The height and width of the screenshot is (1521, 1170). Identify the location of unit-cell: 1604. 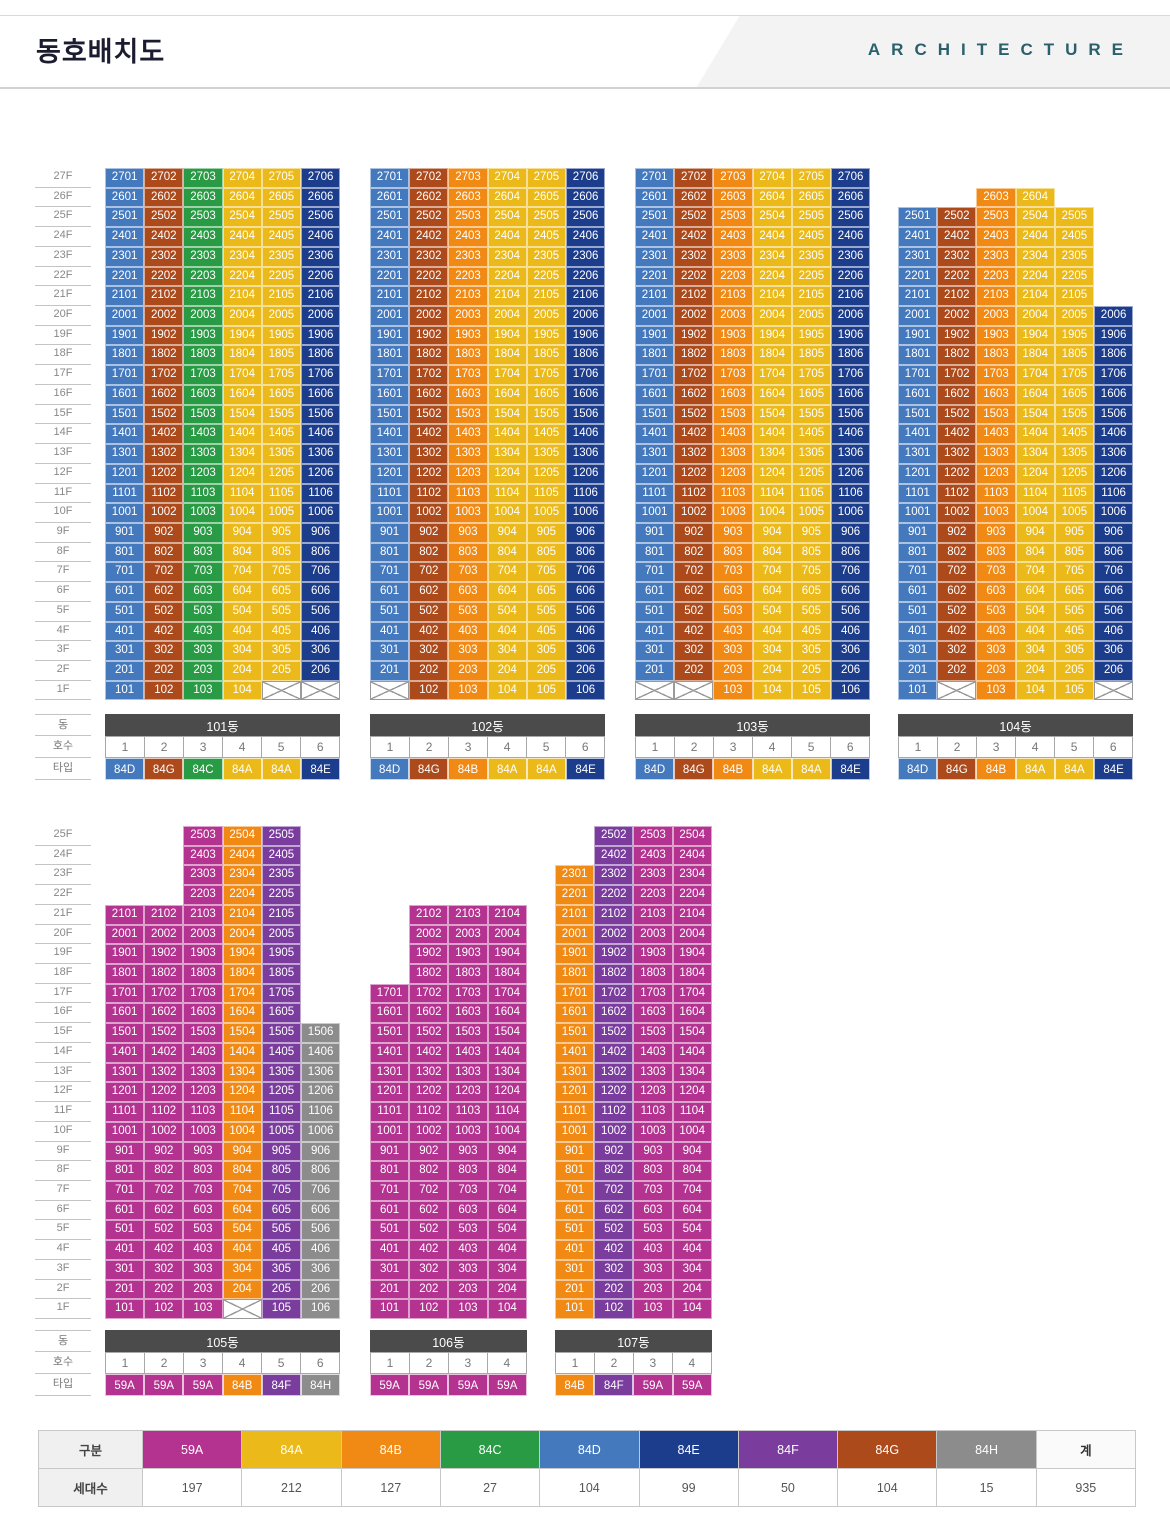
(772, 394).